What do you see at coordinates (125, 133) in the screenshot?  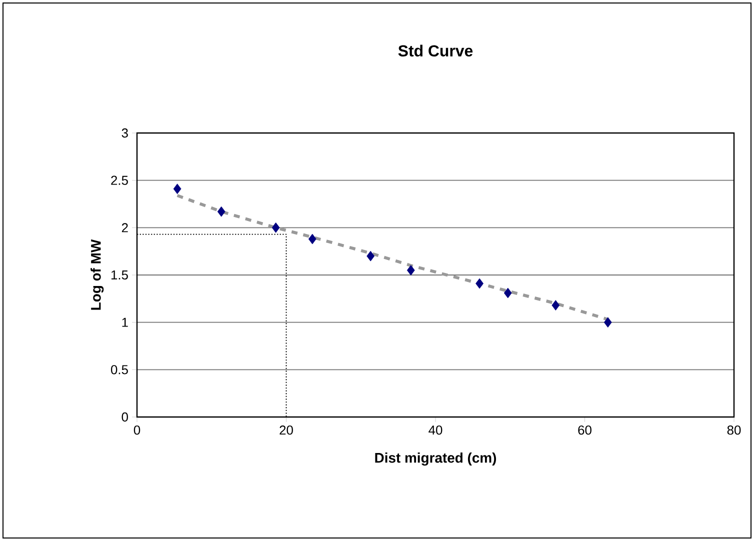 I see `y-tick-label: 3` at bounding box center [125, 133].